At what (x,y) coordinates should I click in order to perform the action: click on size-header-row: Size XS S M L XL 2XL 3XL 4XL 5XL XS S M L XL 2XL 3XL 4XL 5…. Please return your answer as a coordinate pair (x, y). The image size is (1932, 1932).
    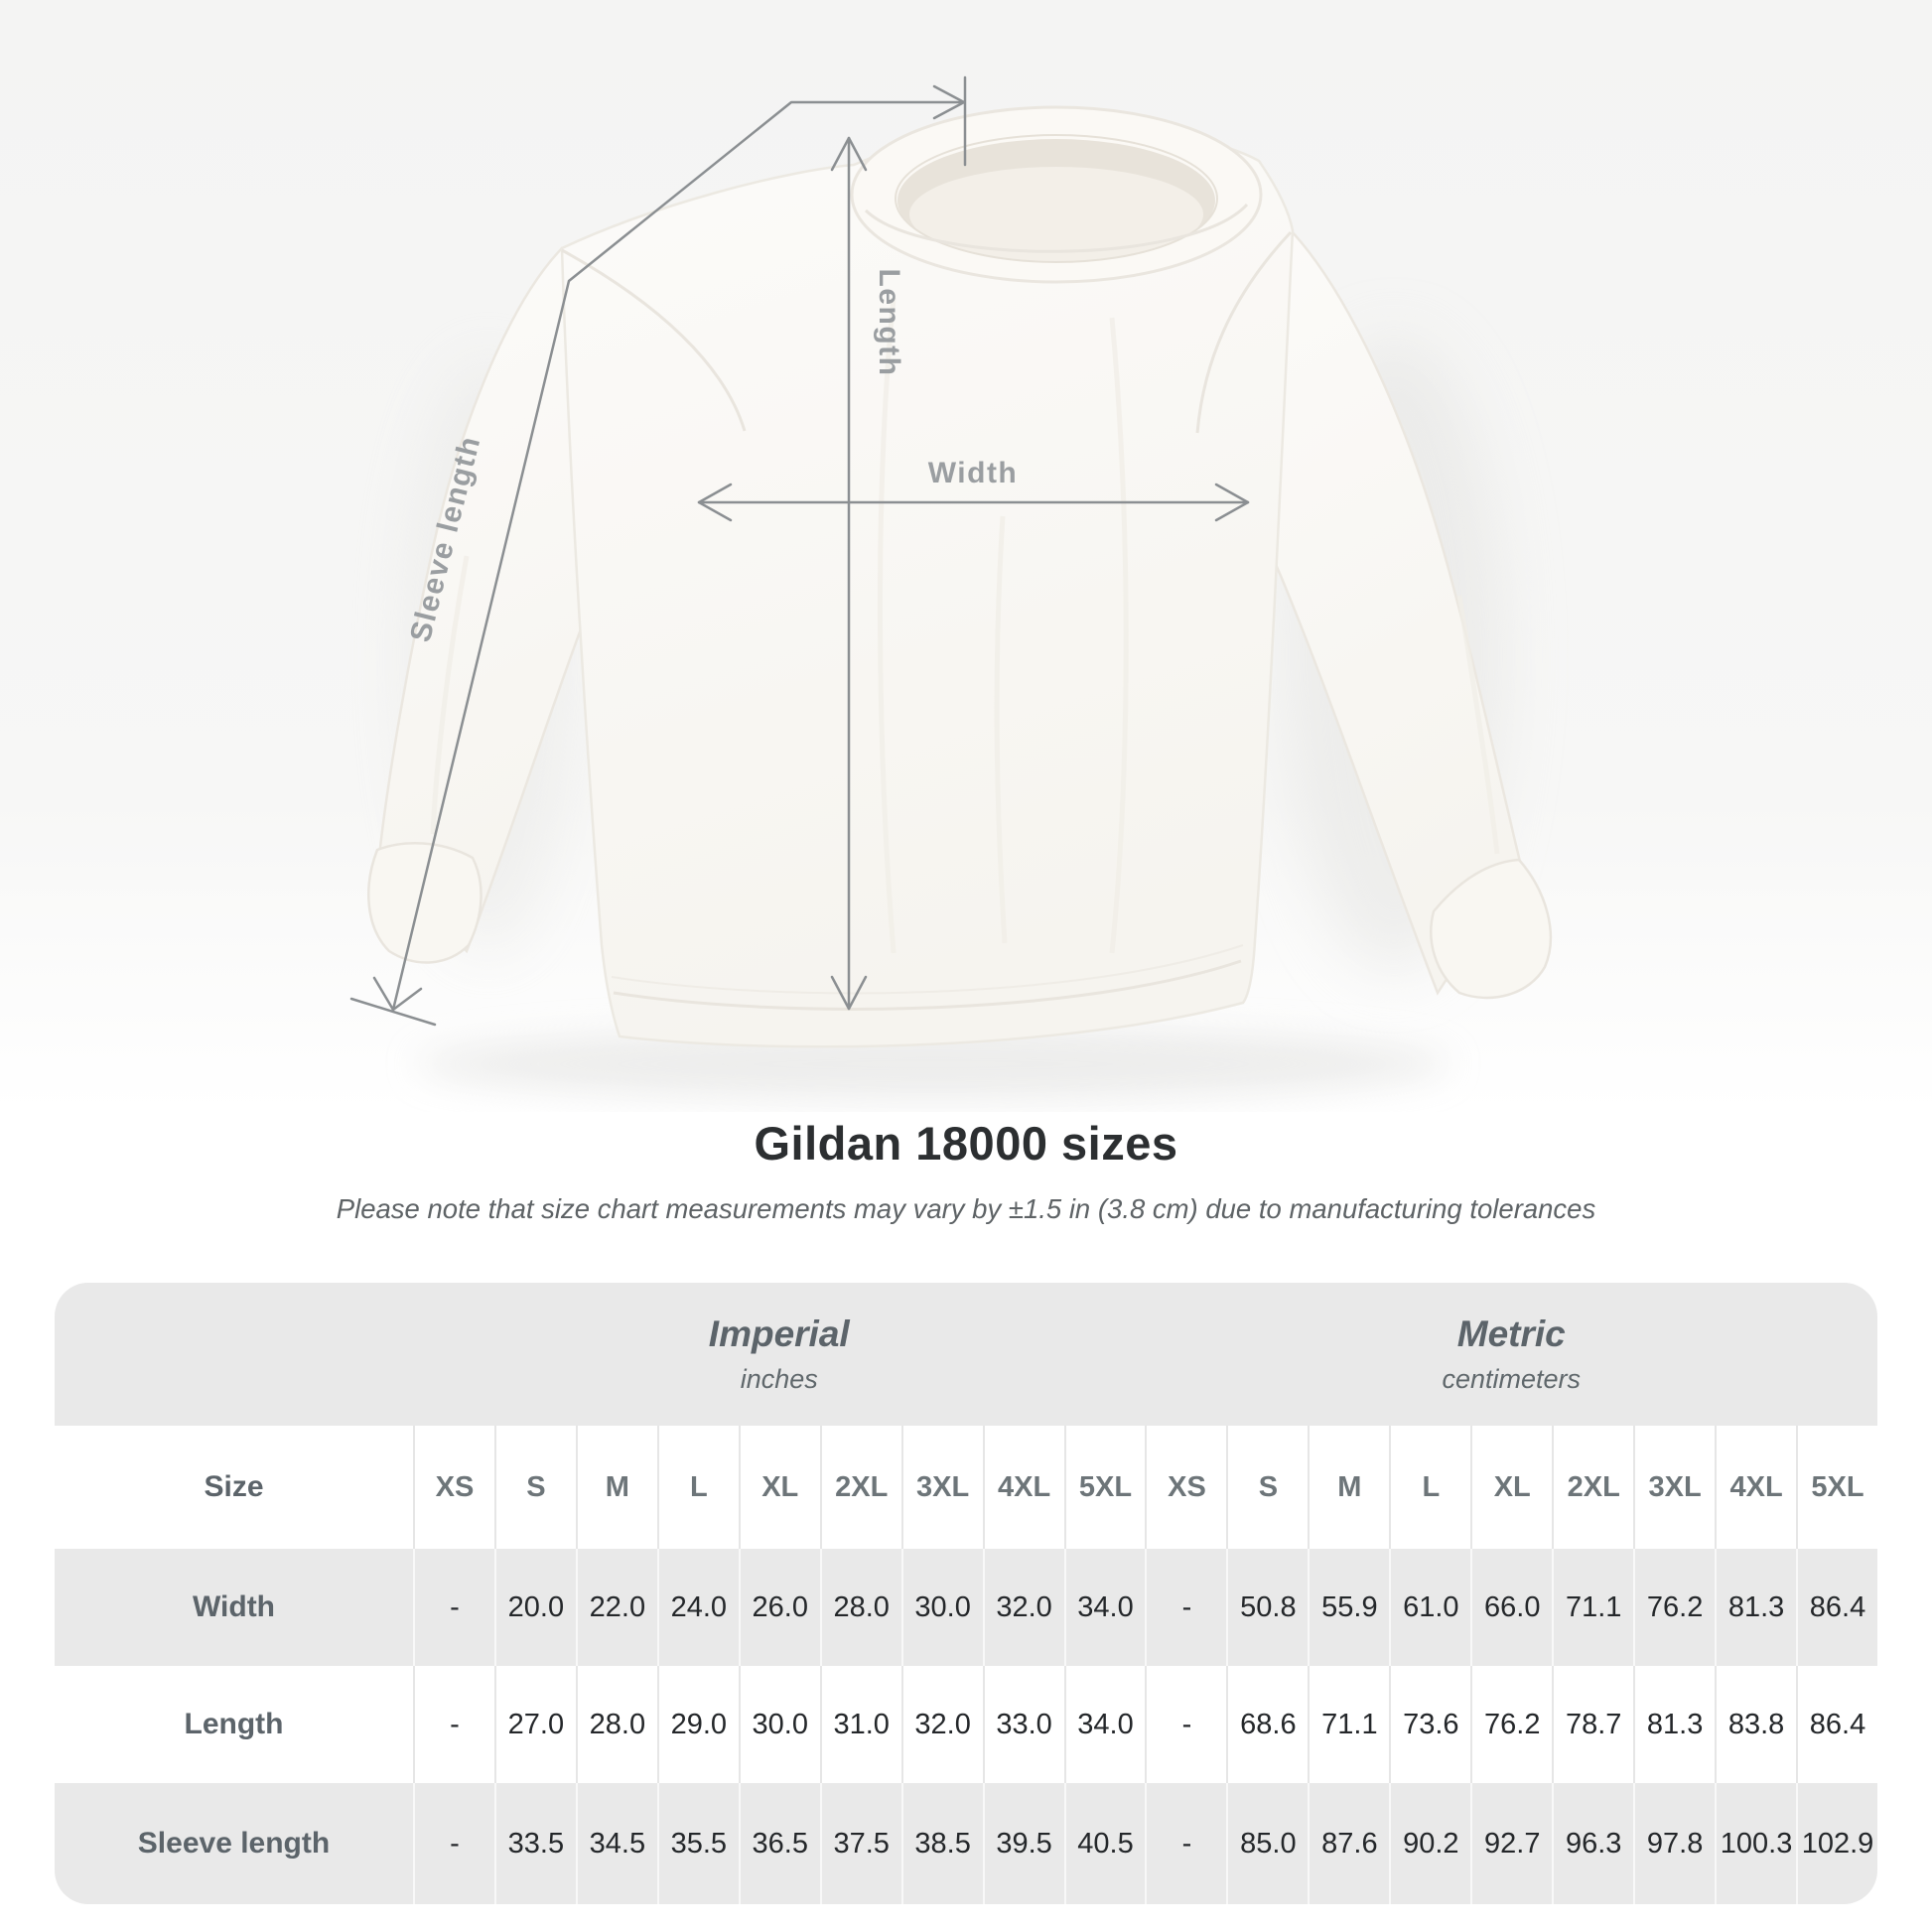
    Looking at the image, I should click on (966, 1488).